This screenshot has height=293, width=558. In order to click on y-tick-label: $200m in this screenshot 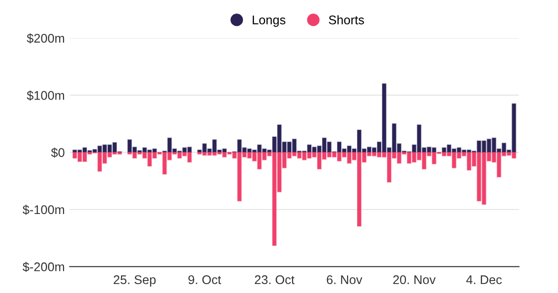, I will do `click(45, 38)`.